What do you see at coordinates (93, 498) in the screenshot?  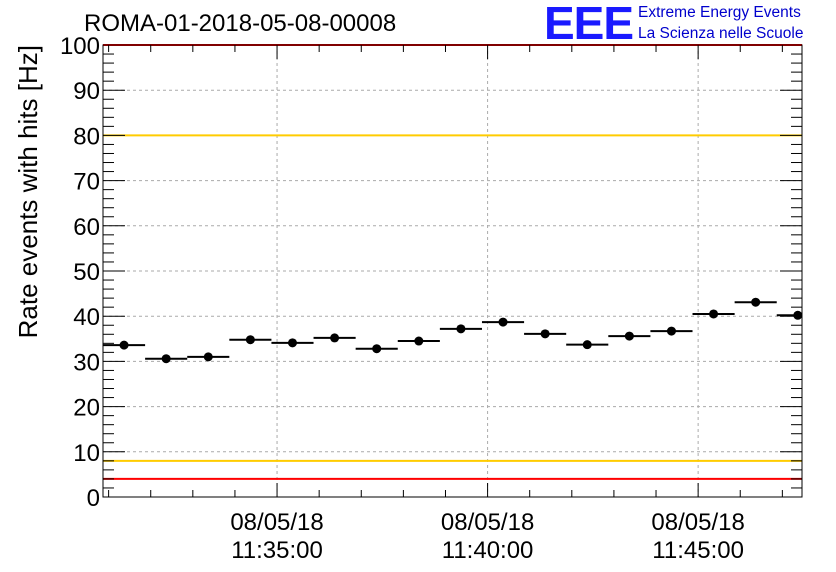 I see `y-tick-label: 0` at bounding box center [93, 498].